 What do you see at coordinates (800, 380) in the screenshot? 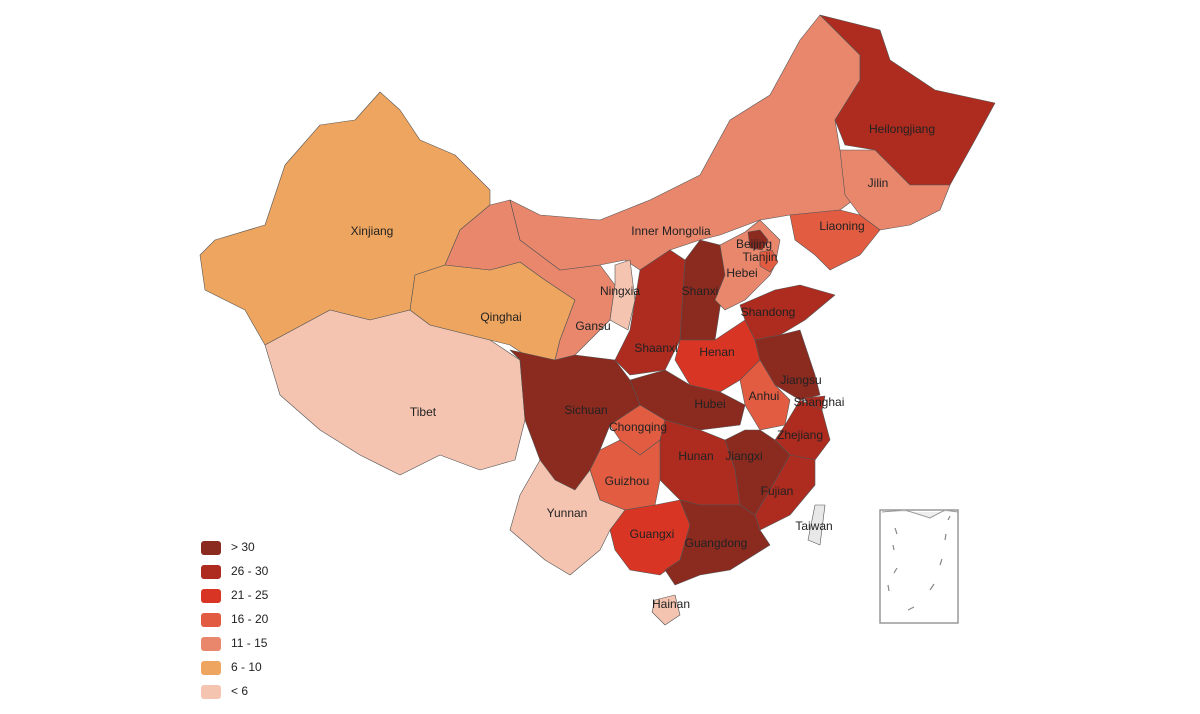
I see `province-label: Jiangsu` at bounding box center [800, 380].